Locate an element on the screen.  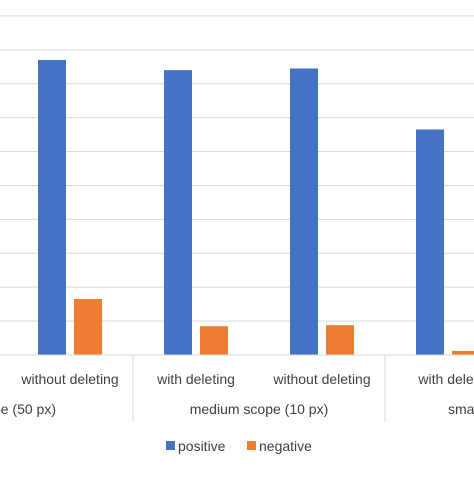
group-label: sma is located at coordinates (461, 409).